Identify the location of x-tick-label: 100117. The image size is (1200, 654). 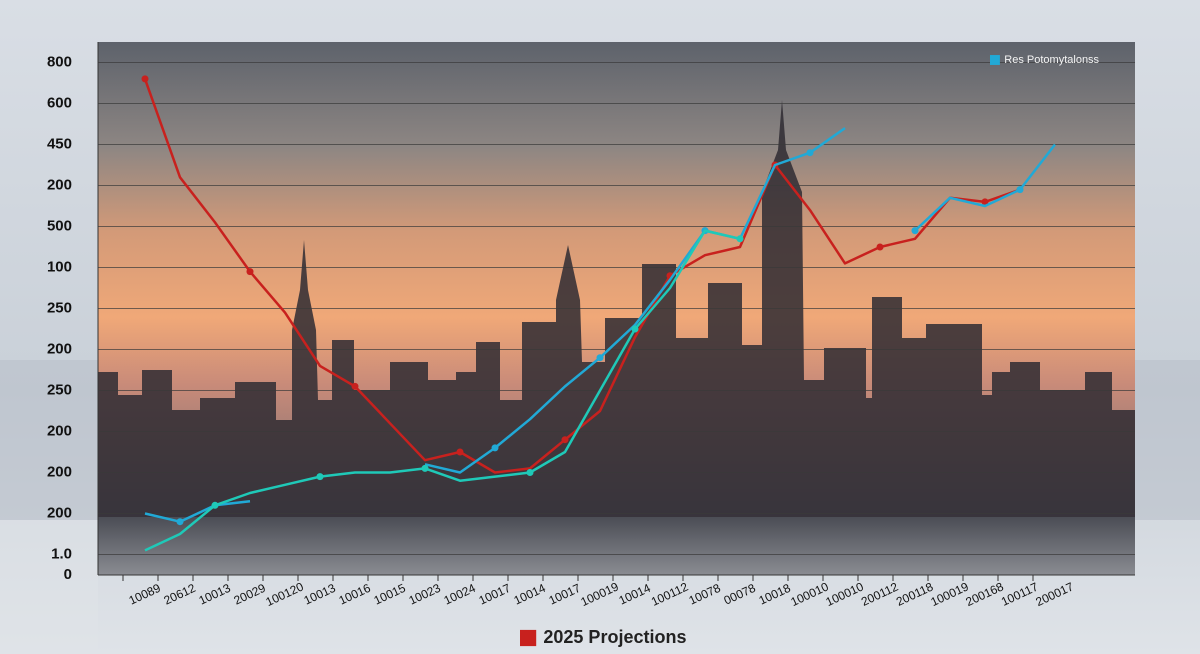
(1020, 593).